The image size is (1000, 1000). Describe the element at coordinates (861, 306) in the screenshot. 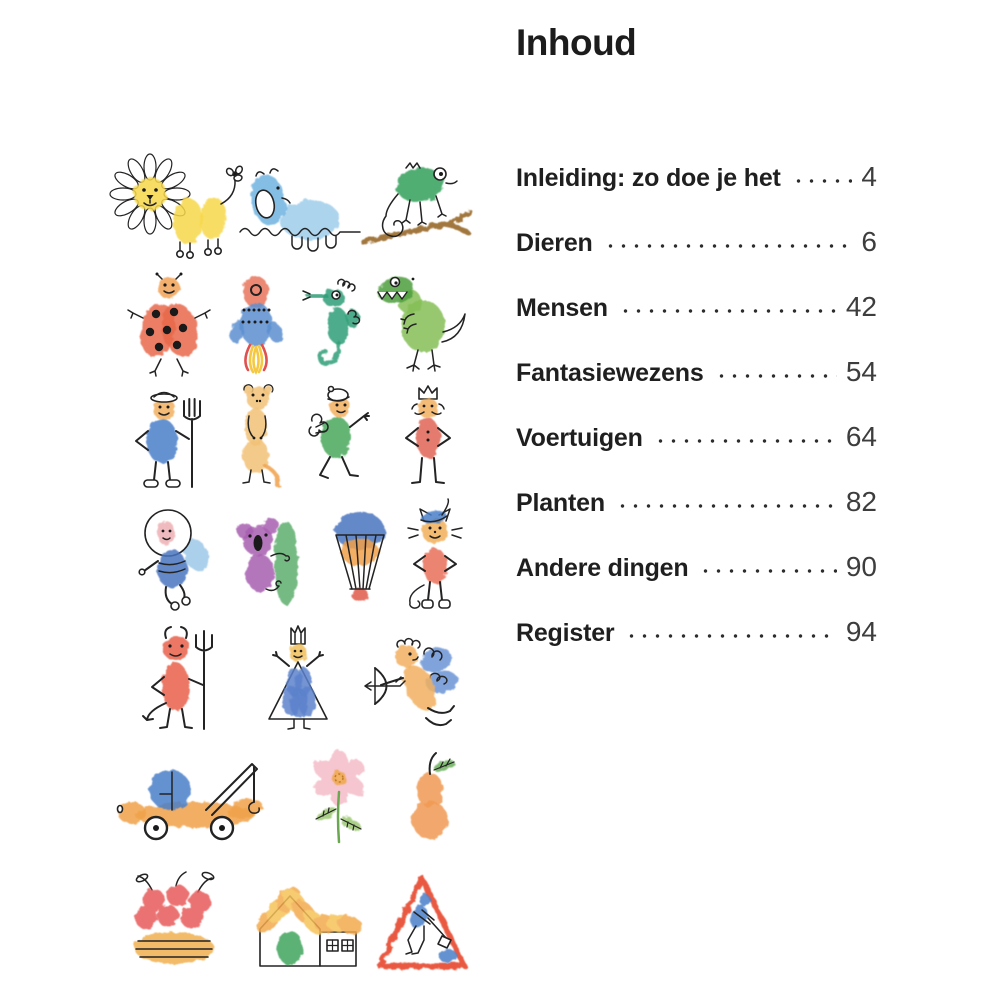

I see `toc-page-number: 42` at that location.